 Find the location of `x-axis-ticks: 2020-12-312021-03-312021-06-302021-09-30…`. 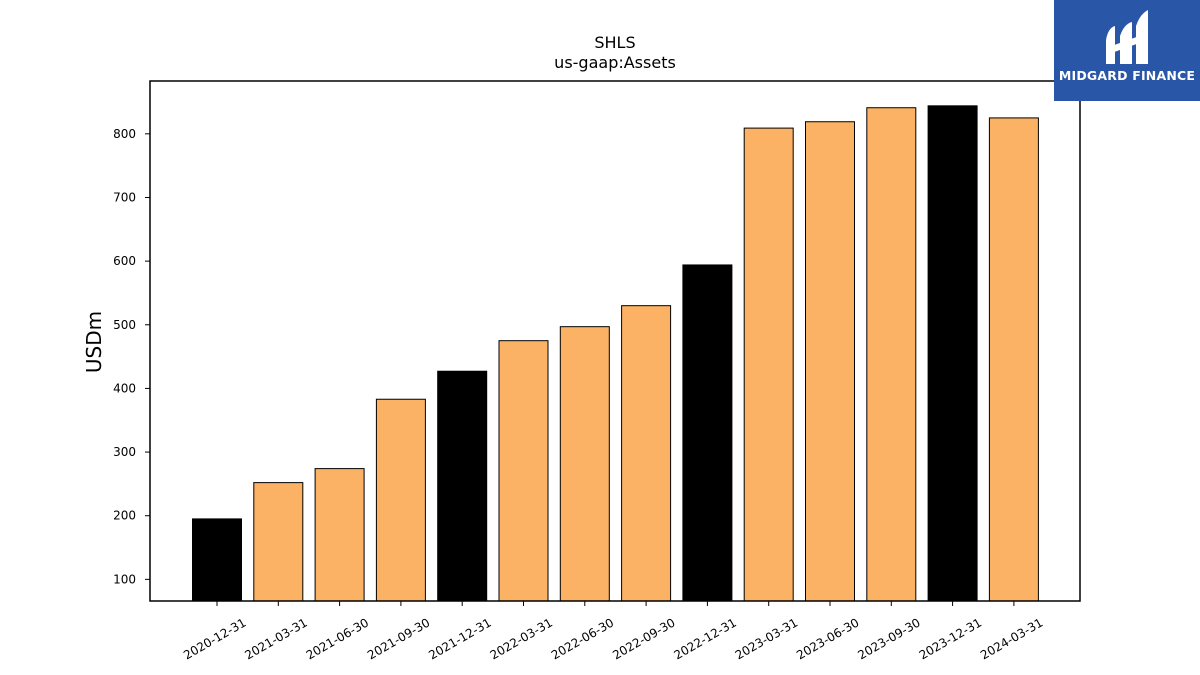

x-axis-ticks: 2020-12-312021-03-312021-06-302021-09-30… is located at coordinates (613, 631).